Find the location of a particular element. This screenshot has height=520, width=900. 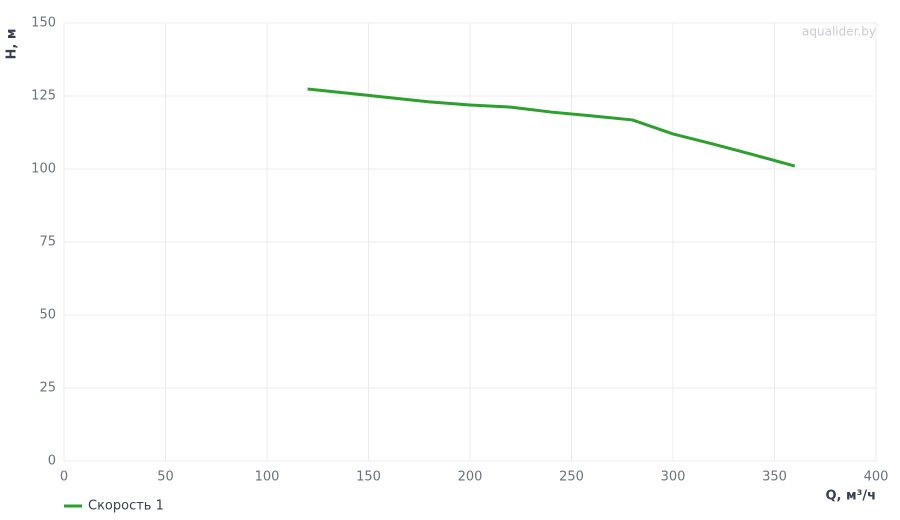

y-tick-label: 125 is located at coordinates (43, 96).